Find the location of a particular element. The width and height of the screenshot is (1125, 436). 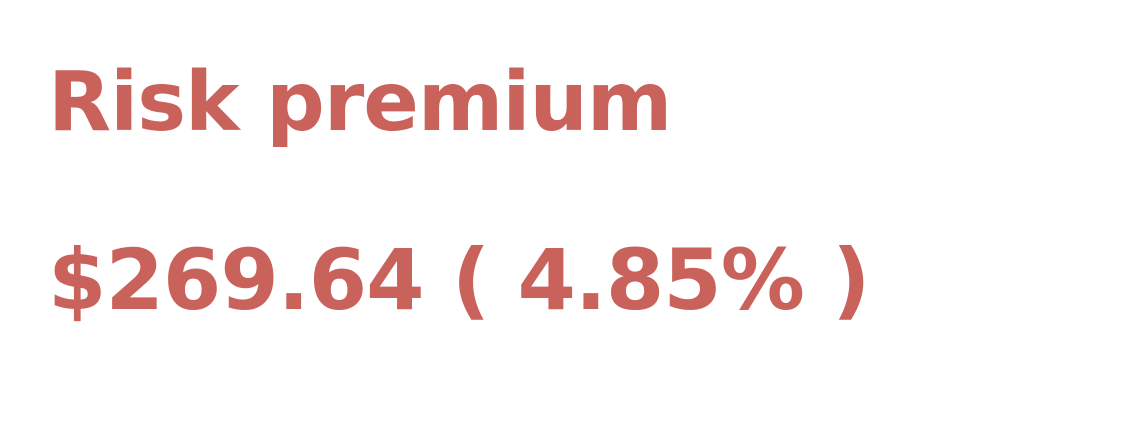

open-paren: ( is located at coordinates (470, 280).